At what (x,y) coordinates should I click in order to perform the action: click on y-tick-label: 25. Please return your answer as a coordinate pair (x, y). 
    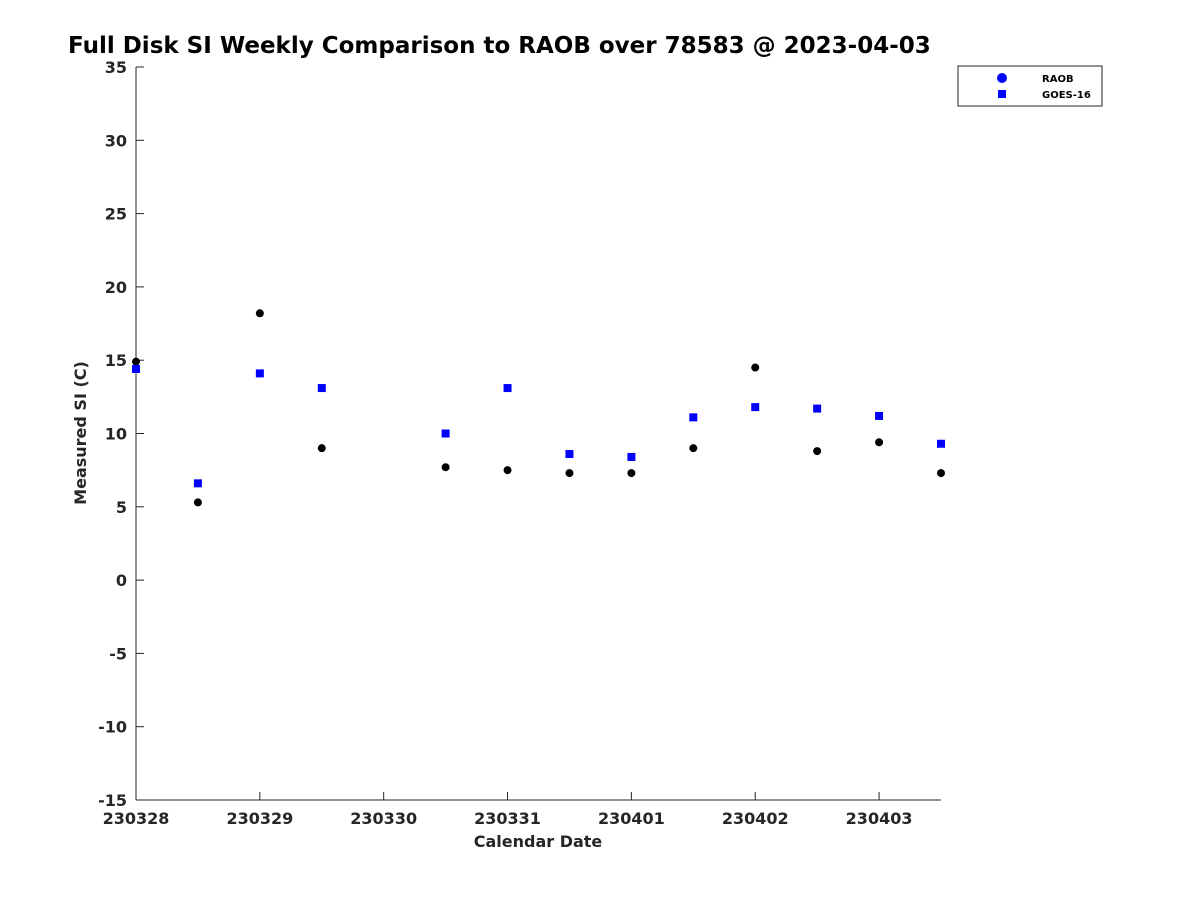
    Looking at the image, I should click on (116, 214).